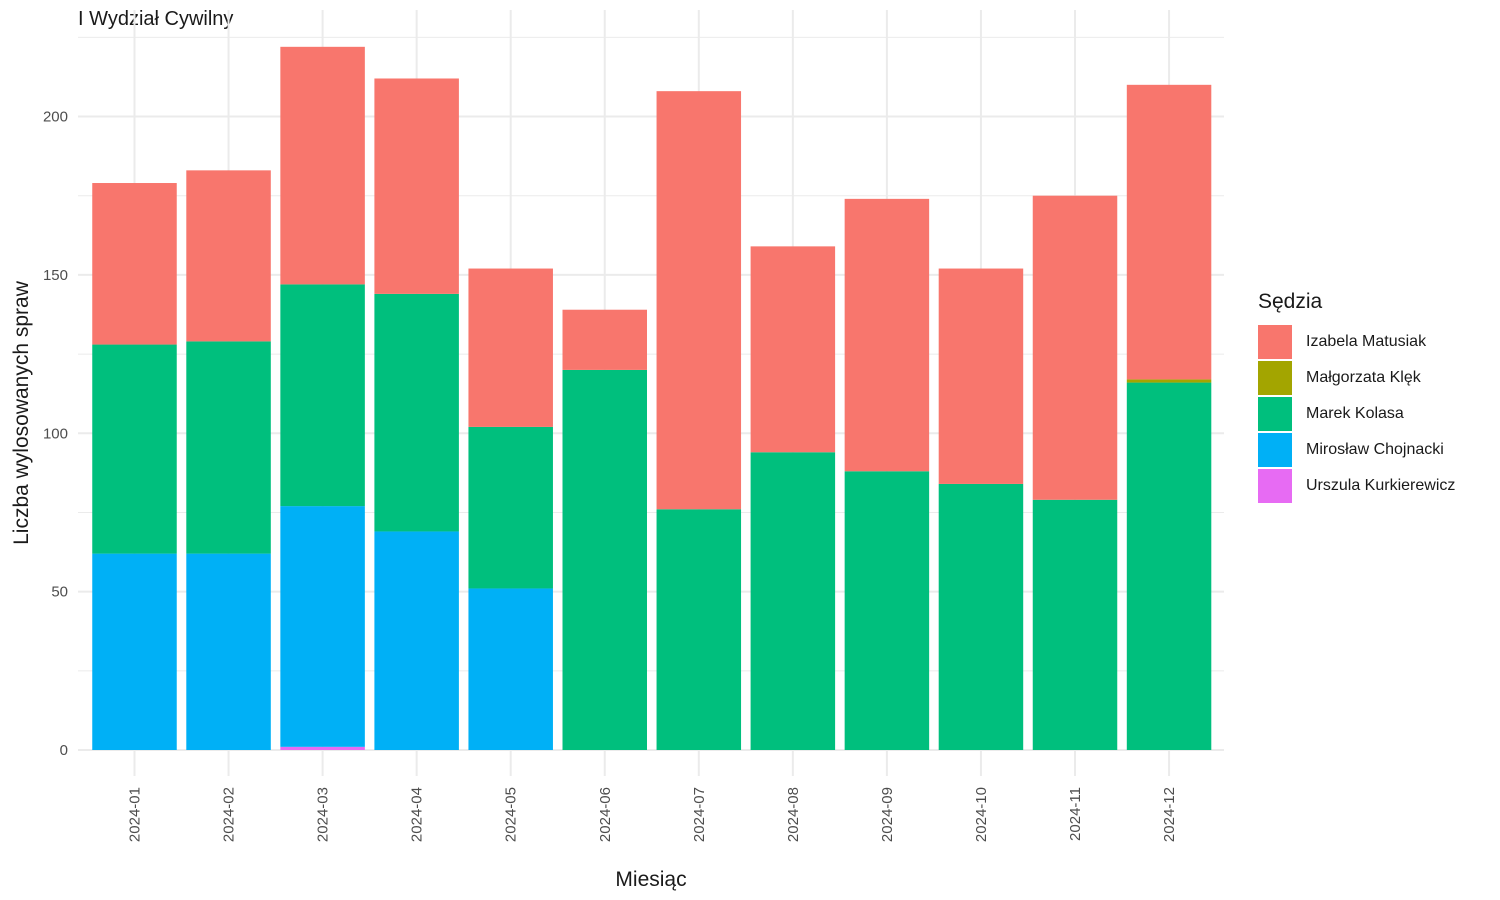 This screenshot has width=1500, height=900. I want to click on x-tick-label: 2024-05, so click(511, 814).